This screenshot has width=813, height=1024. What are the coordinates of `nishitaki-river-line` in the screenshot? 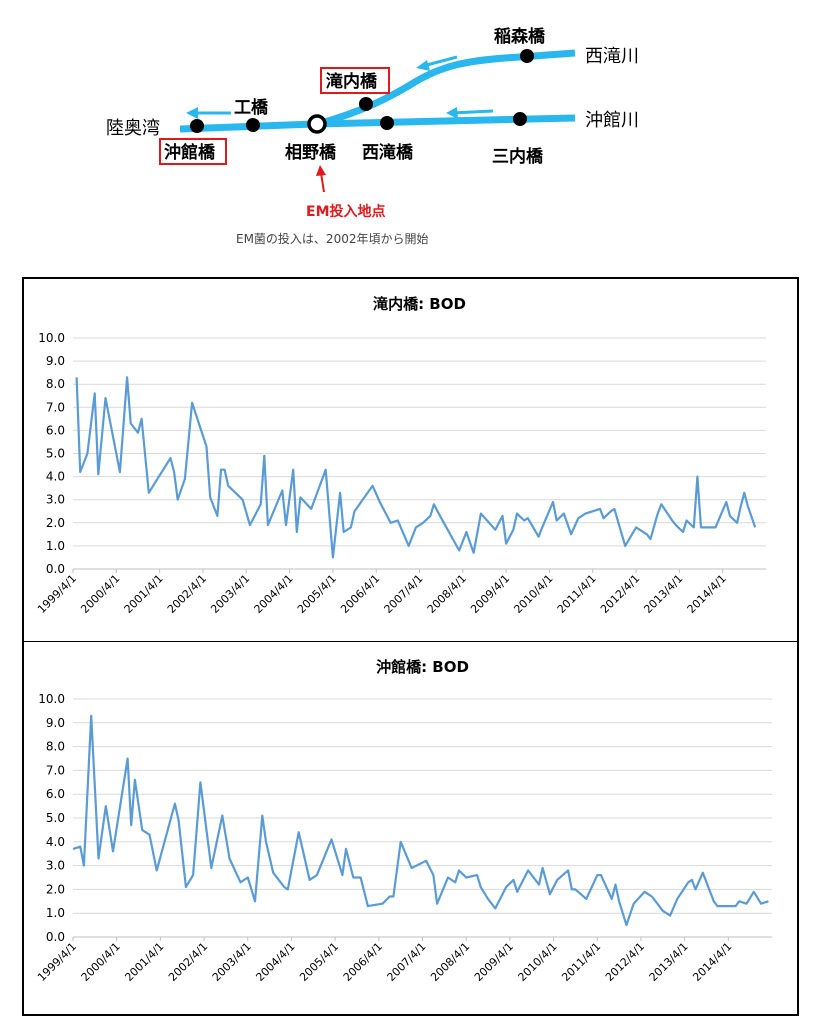 It's located at (446, 88).